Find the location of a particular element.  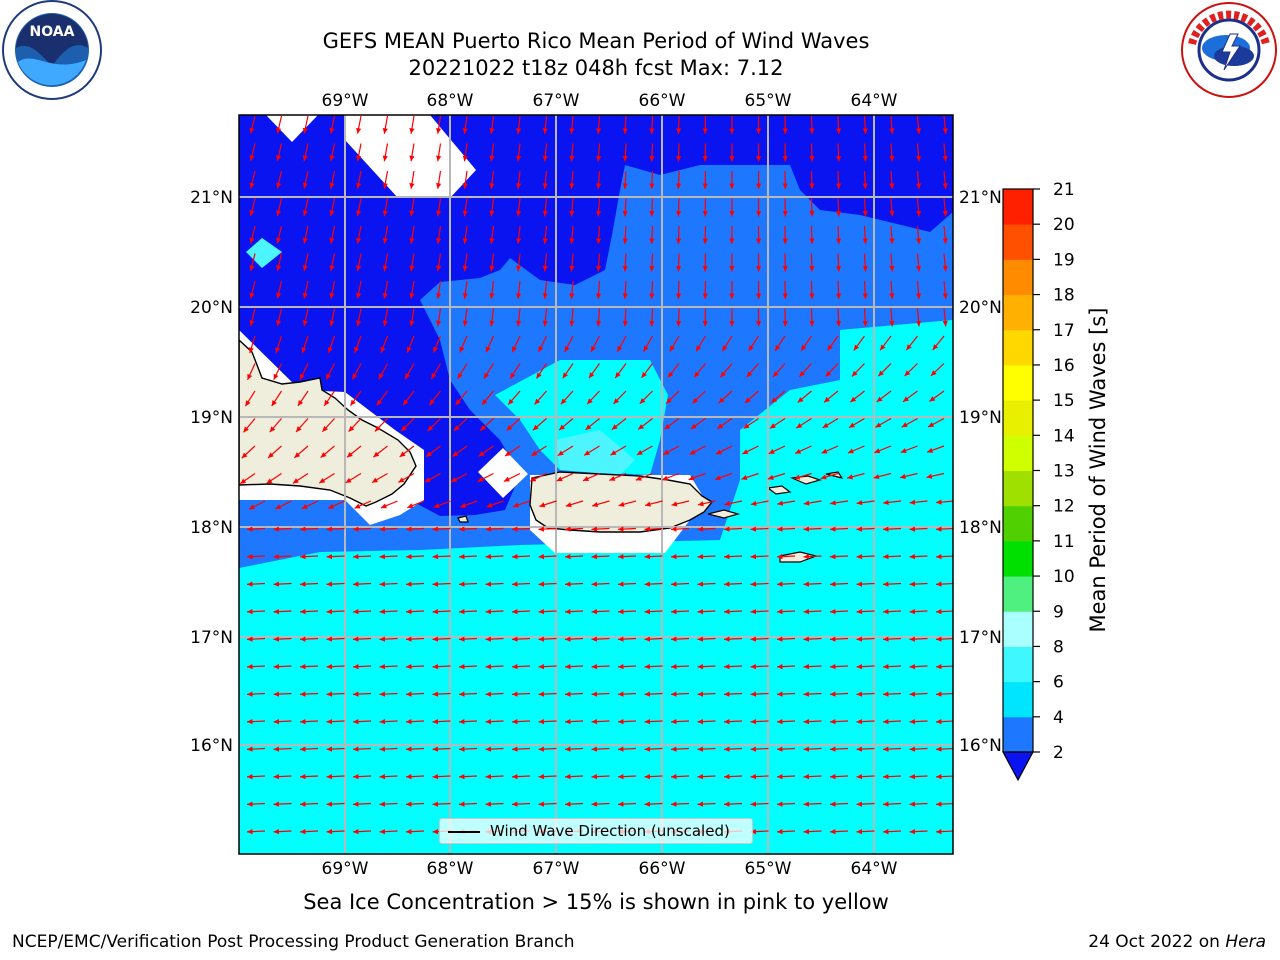

colorbar-tick-label: 15 is located at coordinates (1064, 401).